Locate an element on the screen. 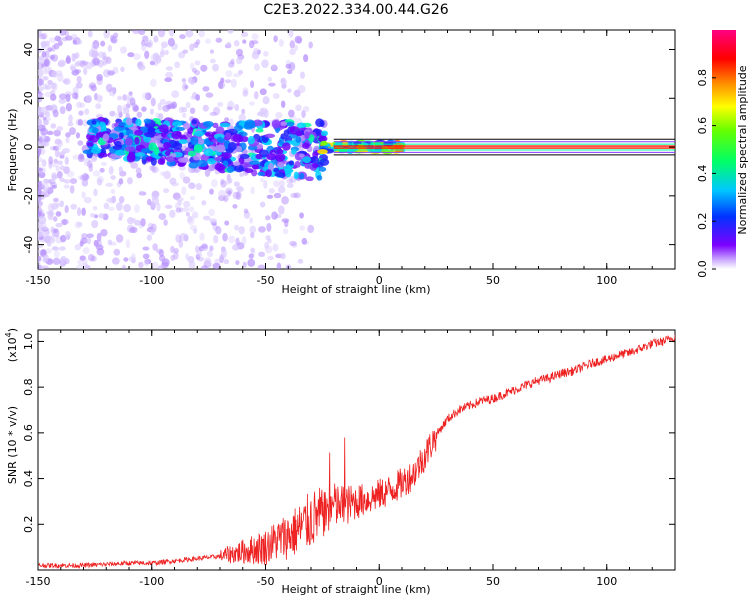  snr-scale-exponent: 4 is located at coordinates (8, 334).